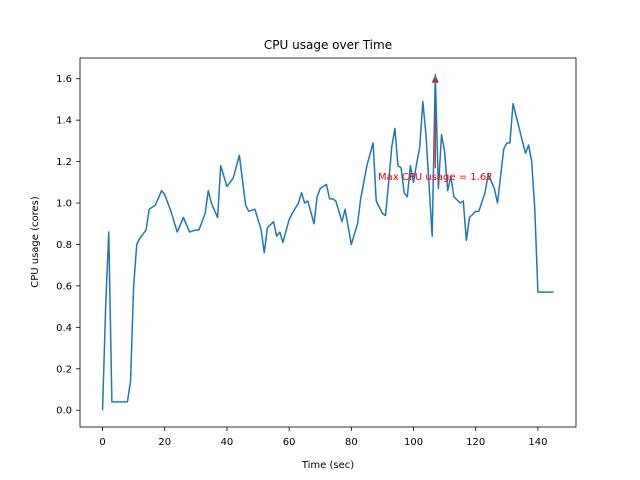 Image resolution: width=640 pixels, height=480 pixels. Describe the element at coordinates (164, 442) in the screenshot. I see `x-tick-label: 20` at that location.